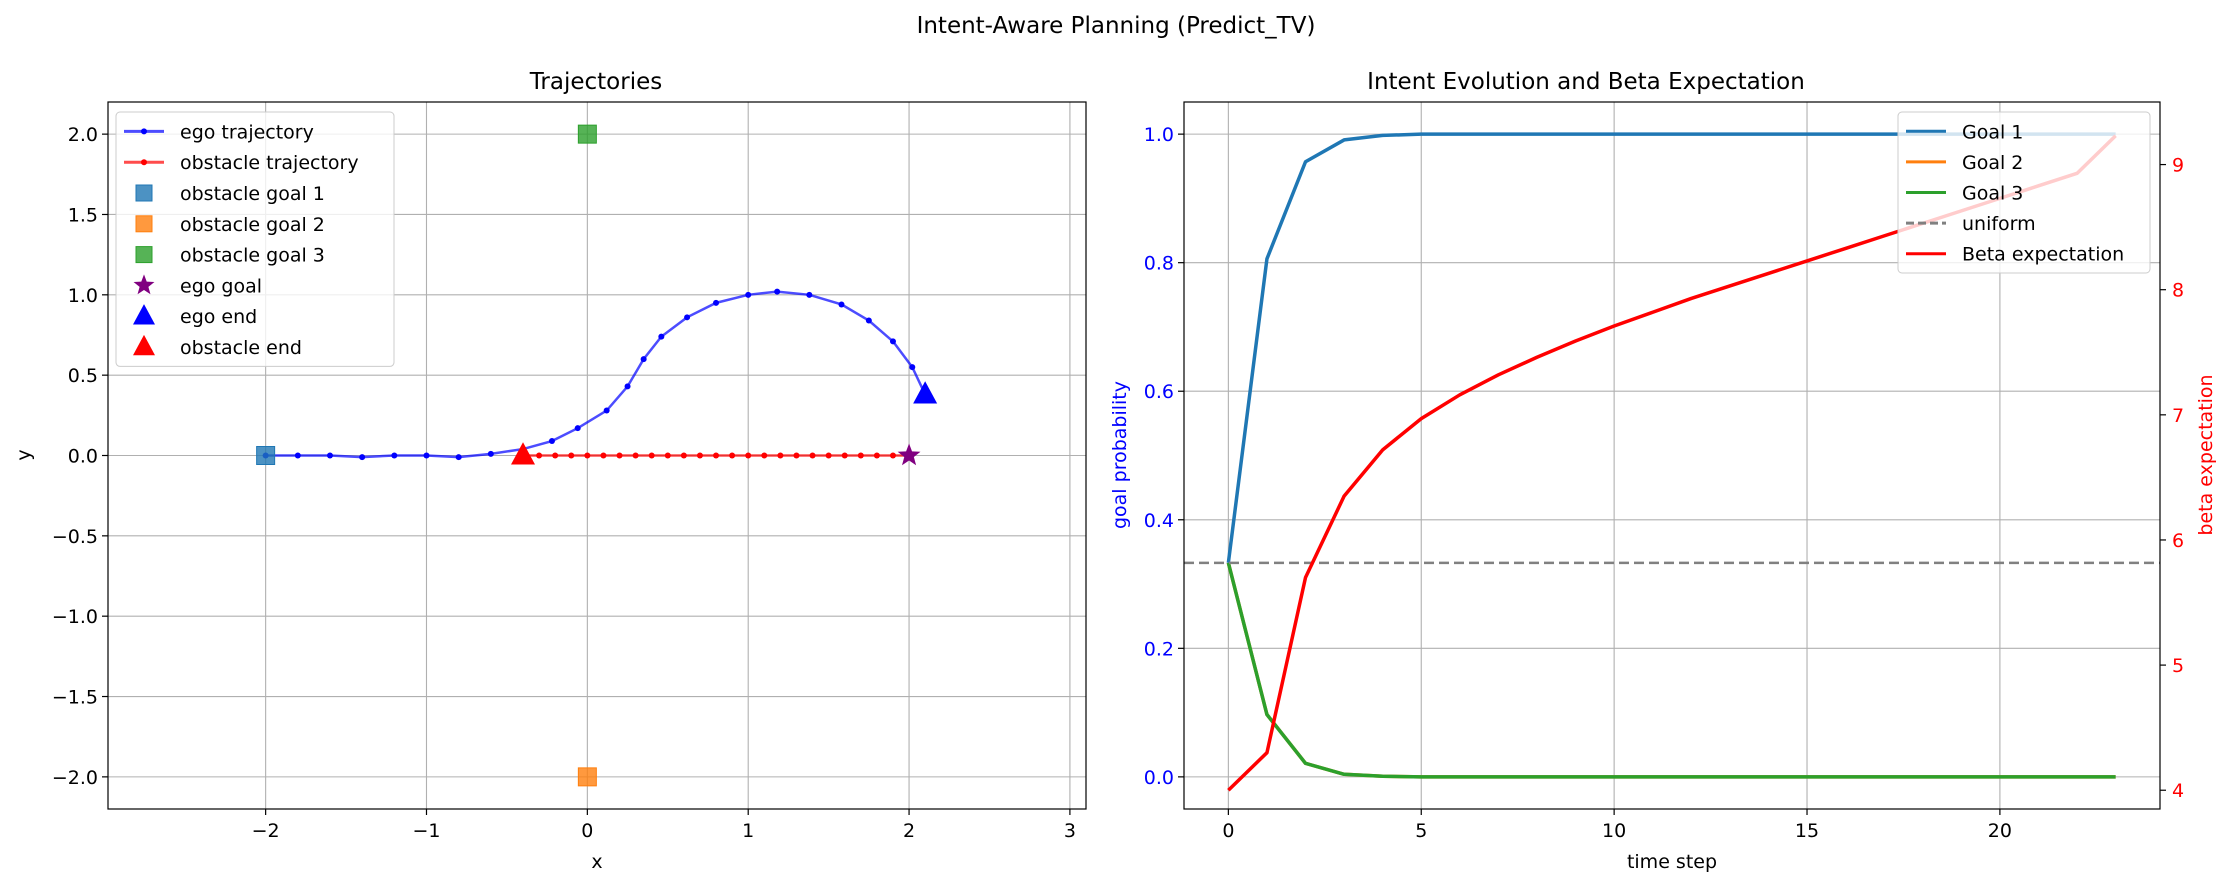  What do you see at coordinates (75, 698) in the screenshot?
I see `traj-tick-label-y: −1.5` at bounding box center [75, 698].